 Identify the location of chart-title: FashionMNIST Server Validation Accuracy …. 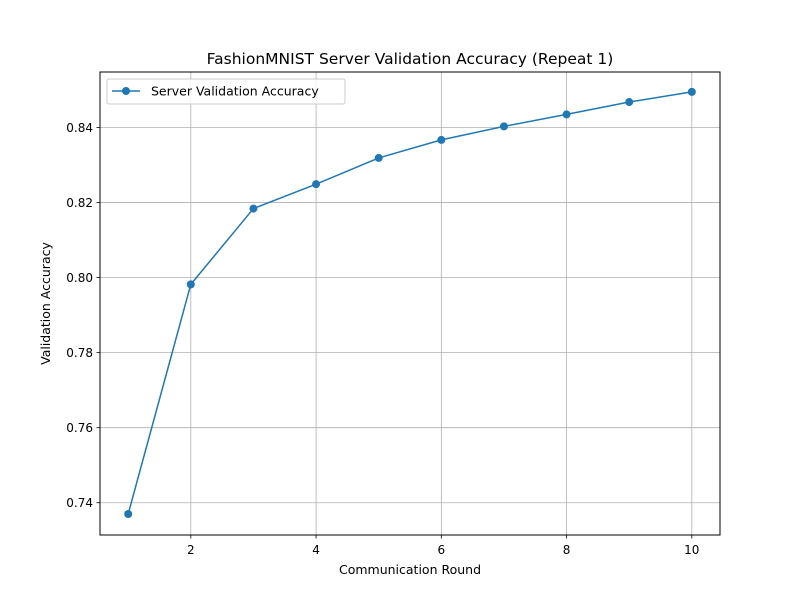
(410, 59).